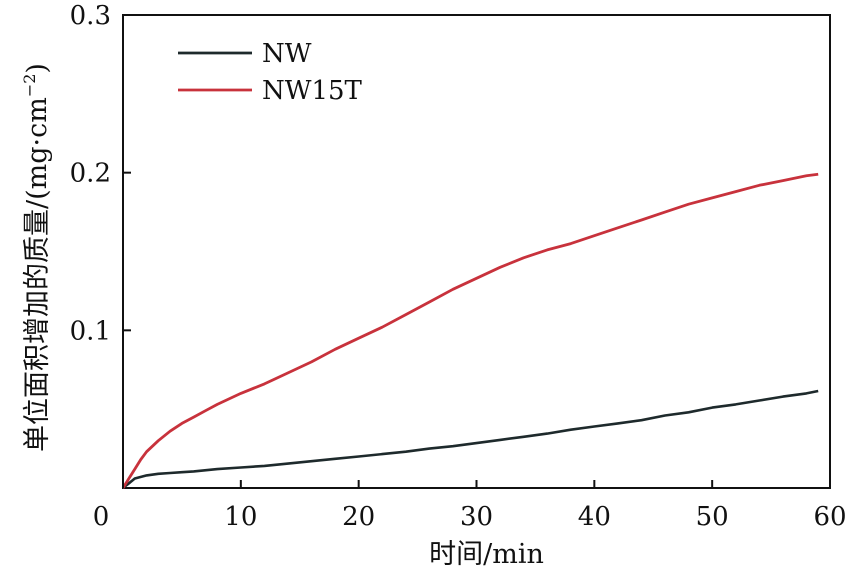 The height and width of the screenshot is (571, 855). What do you see at coordinates (90, 174) in the screenshot?
I see `y-tick-label: 0.2` at bounding box center [90, 174].